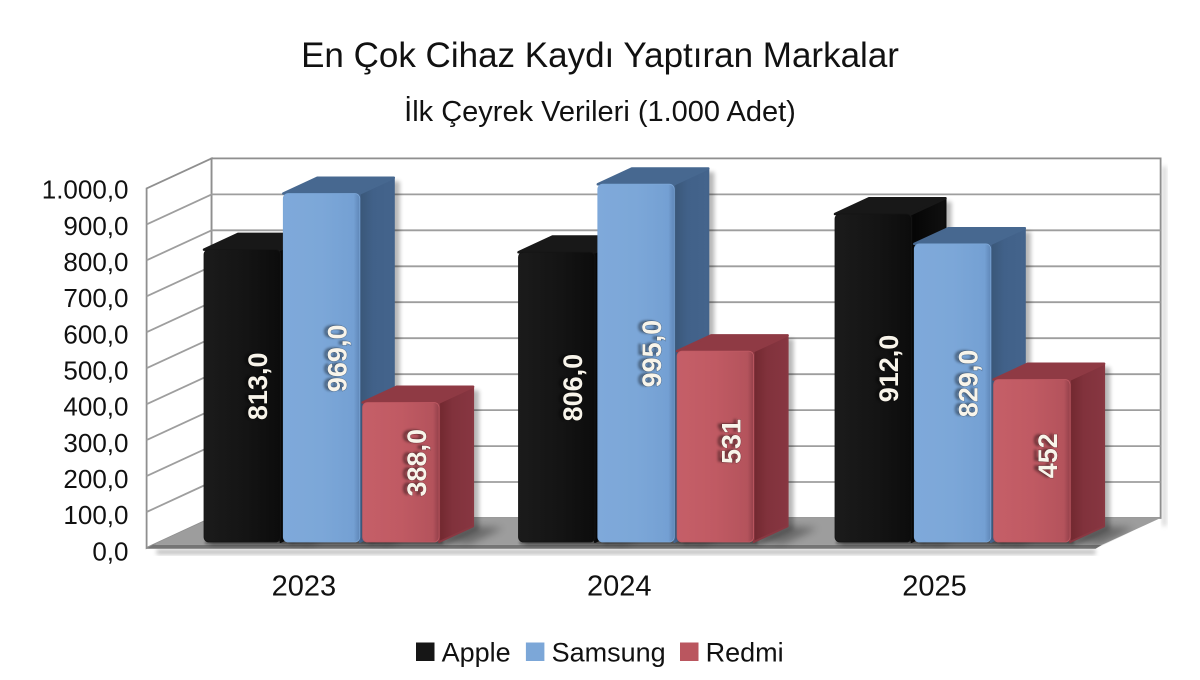 This screenshot has width=1200, height=680. What do you see at coordinates (600, 55) in the screenshot?
I see `svg-text:En Çok Cihaz Kaydı Yaptıran Ma: En Çok Cihaz Kaydı Yaptıran Markalar` at bounding box center [600, 55].